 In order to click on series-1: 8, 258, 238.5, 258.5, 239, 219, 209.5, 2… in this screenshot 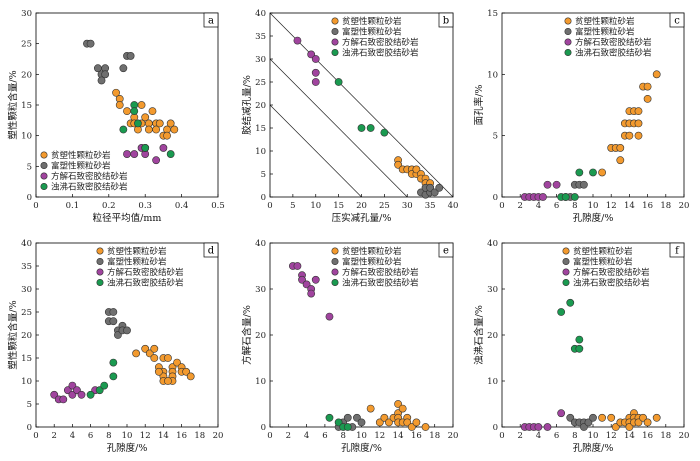, I will do `click(117, 323)`.